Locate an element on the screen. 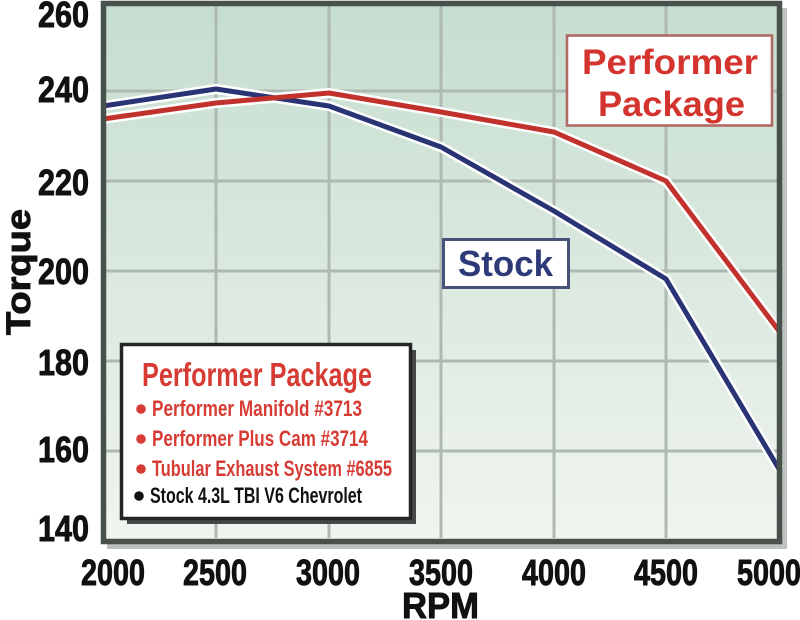 The width and height of the screenshot is (800, 620). svg-text: 140 is located at coordinates (63, 528).